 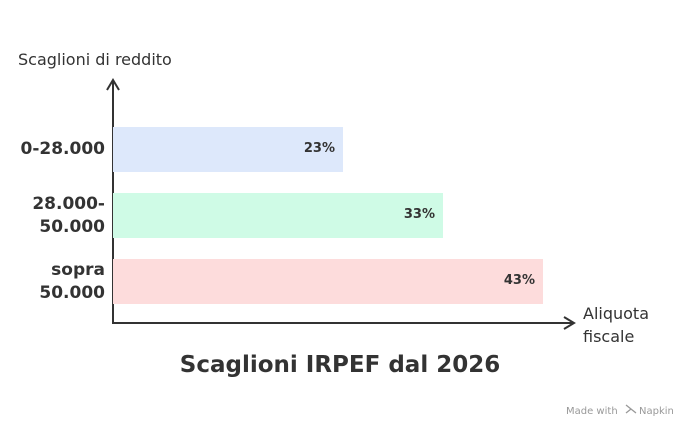 What do you see at coordinates (63, 149) in the screenshot?
I see `y-tick-label: 0-28.000` at bounding box center [63, 149].